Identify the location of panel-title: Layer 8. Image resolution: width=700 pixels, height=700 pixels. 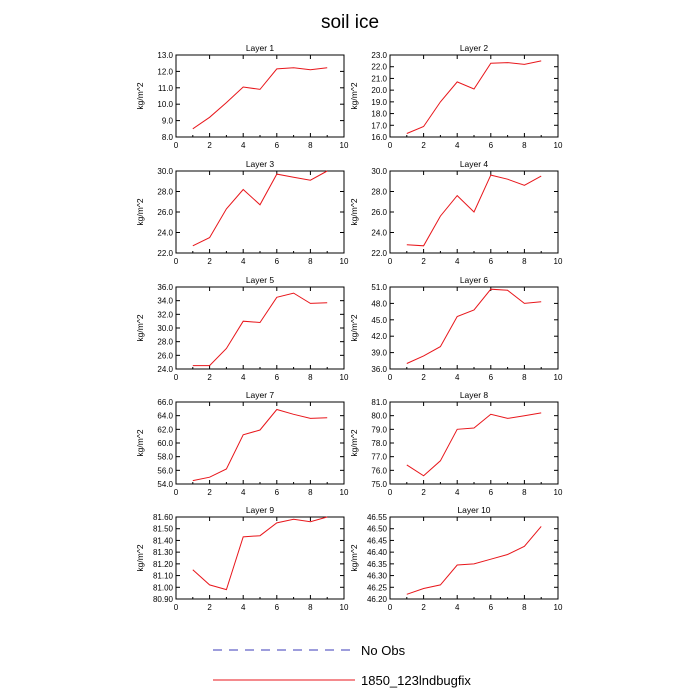
(474, 395).